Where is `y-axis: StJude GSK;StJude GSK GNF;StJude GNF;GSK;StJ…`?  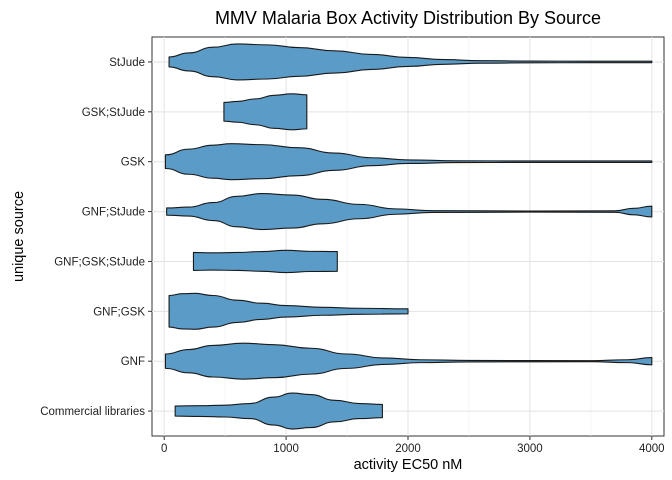
y-axis: StJude GSK;StJude GSK GNF;StJude GNF;GSK;StJ… is located at coordinates (96, 237).